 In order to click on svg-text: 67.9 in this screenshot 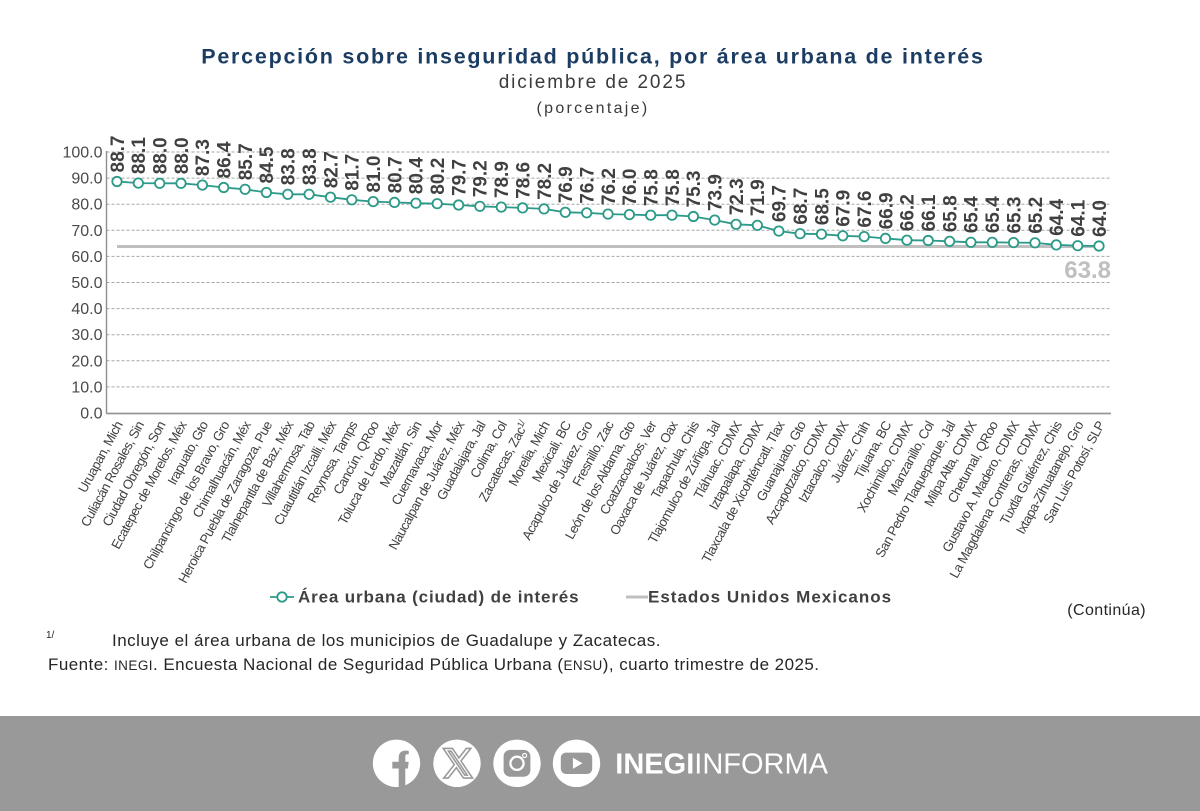, I will do `click(844, 208)`.